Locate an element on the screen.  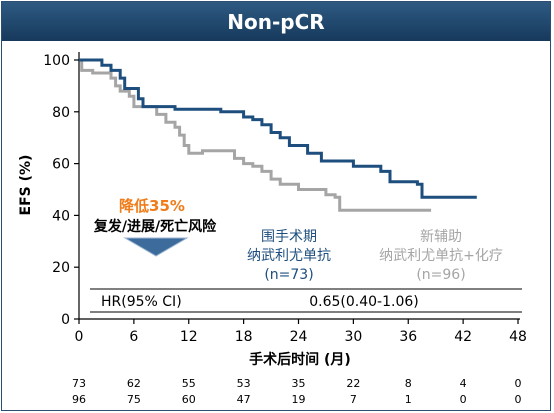
y-tick-label: 80 is located at coordinates (61, 113).